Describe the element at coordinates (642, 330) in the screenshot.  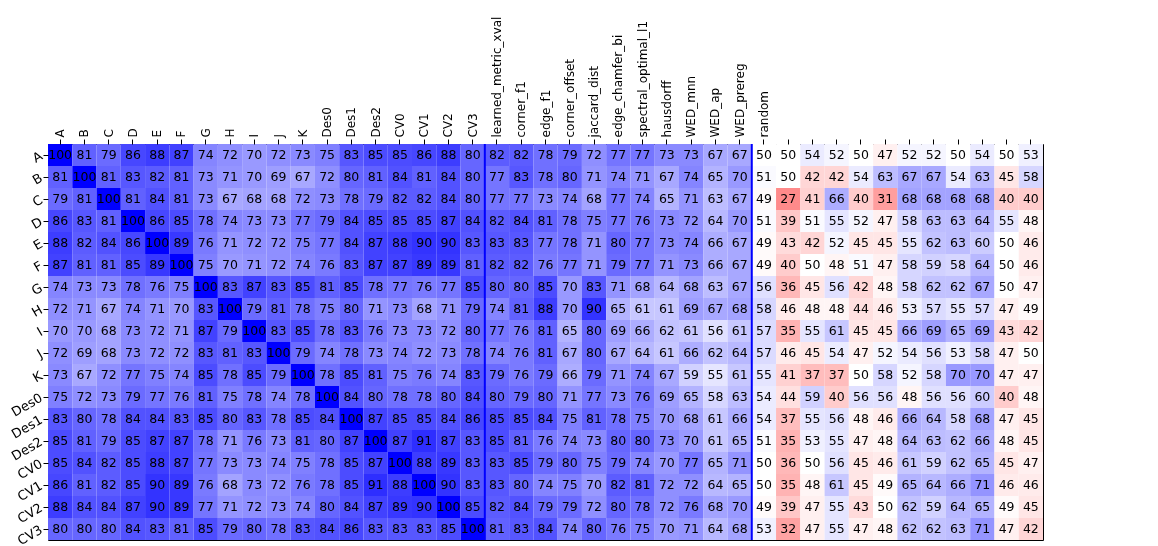
I see `data-label: 66` at that location.